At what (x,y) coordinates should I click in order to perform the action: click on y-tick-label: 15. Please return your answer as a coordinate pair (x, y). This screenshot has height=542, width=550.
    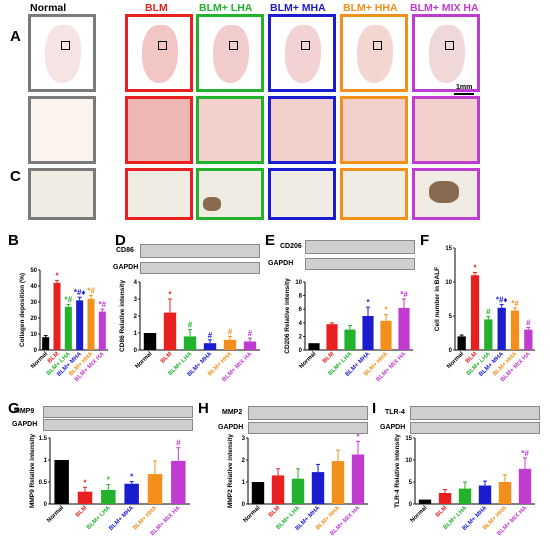
    Looking at the image, I should click on (448, 249).